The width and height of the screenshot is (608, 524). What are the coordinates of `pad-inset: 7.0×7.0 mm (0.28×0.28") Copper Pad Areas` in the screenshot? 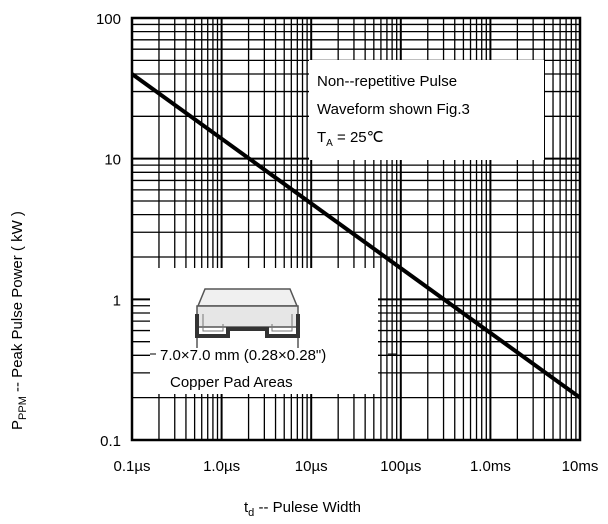 It's located at (273, 331).